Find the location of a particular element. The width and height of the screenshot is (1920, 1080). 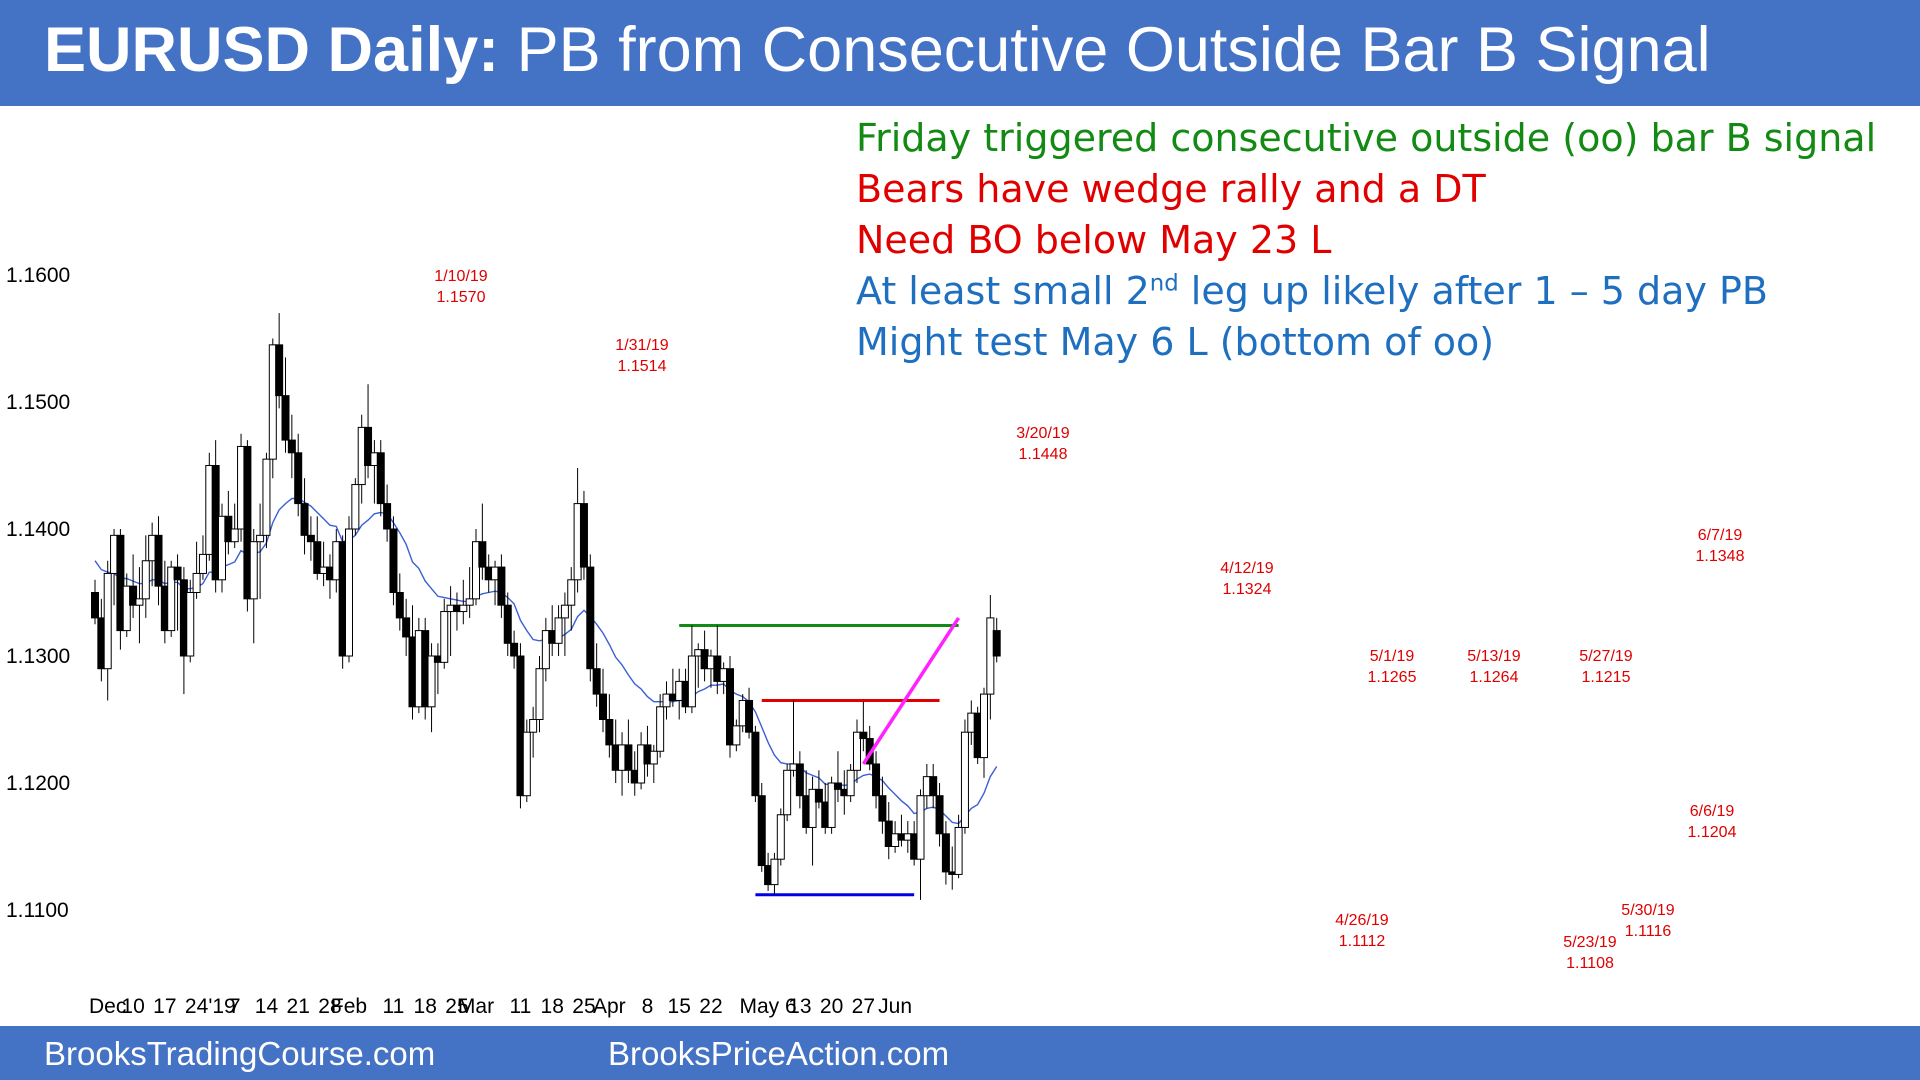

annotation-date: 5/23/19 is located at coordinates (1589, 942).